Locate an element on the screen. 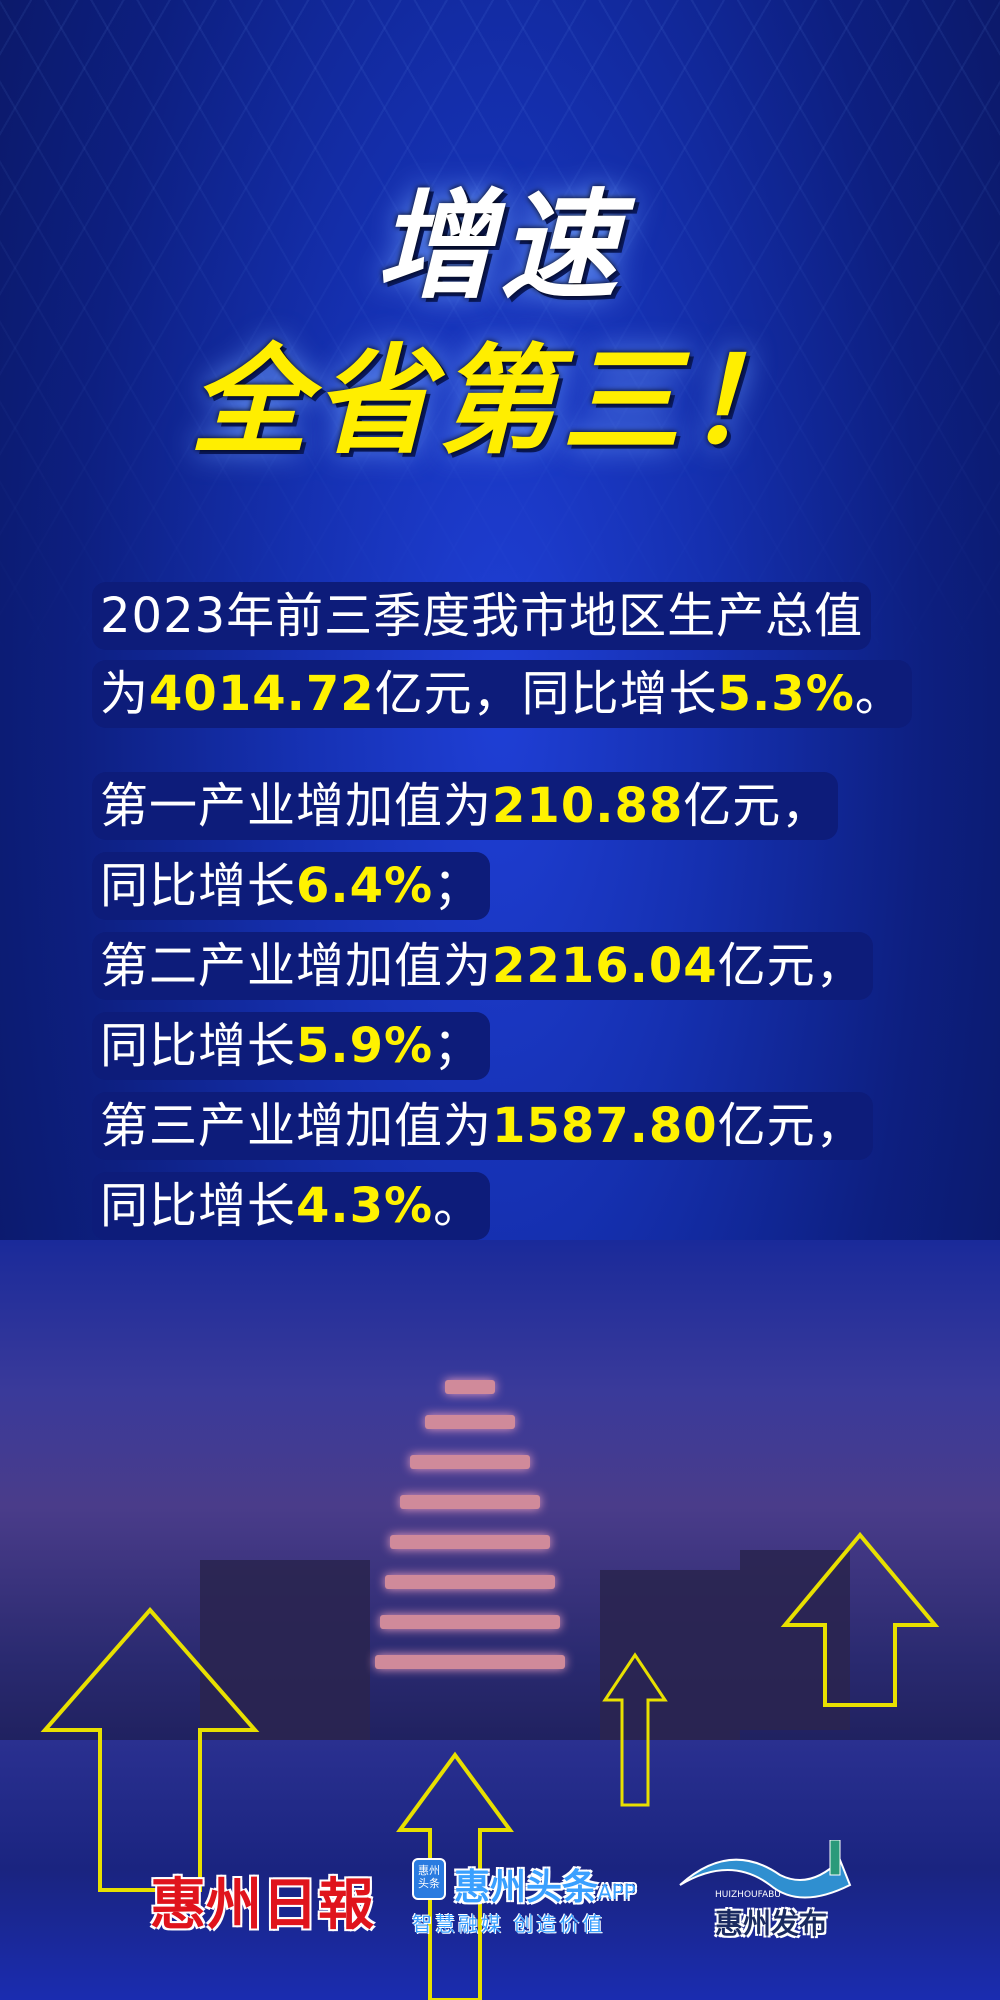 This screenshot has width=1000, height=2000. app-slogan: 智慧融媒 创造价值 is located at coordinates (509, 1924).